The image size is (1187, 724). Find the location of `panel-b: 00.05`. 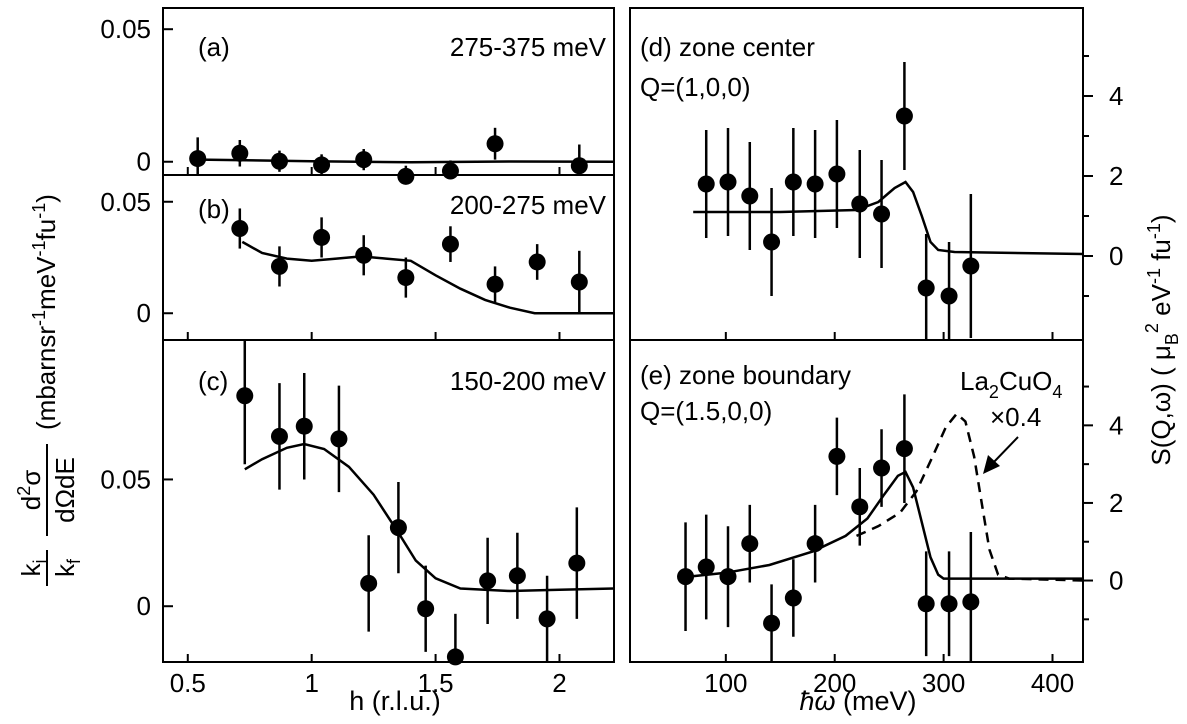

panel-b: 00.05 is located at coordinates (357, 257).